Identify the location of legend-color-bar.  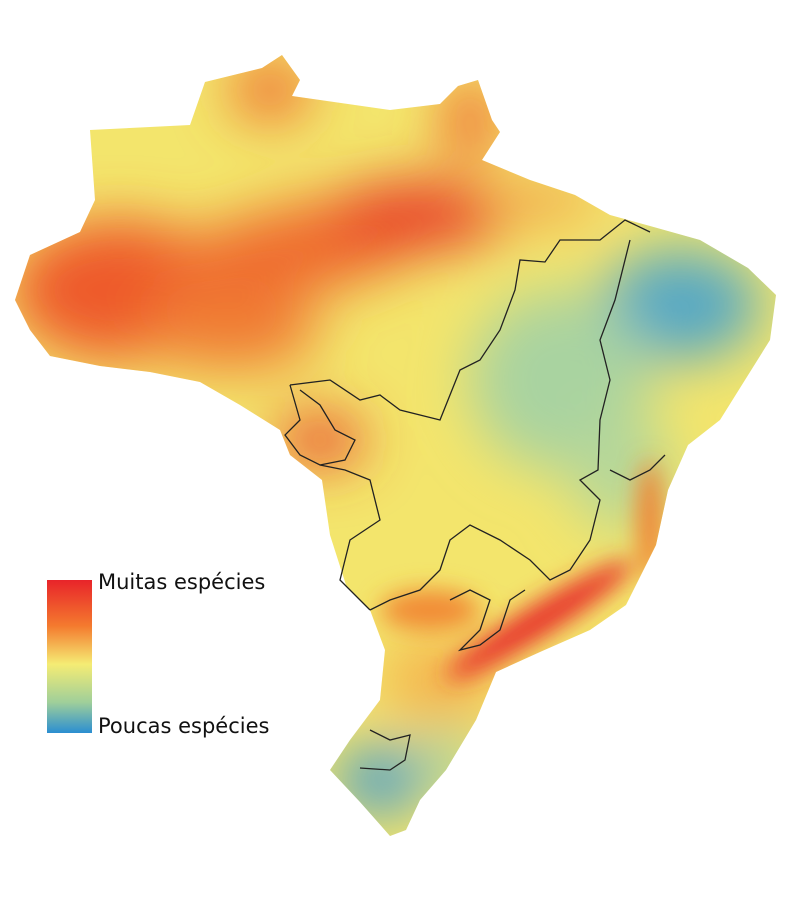
(69, 656).